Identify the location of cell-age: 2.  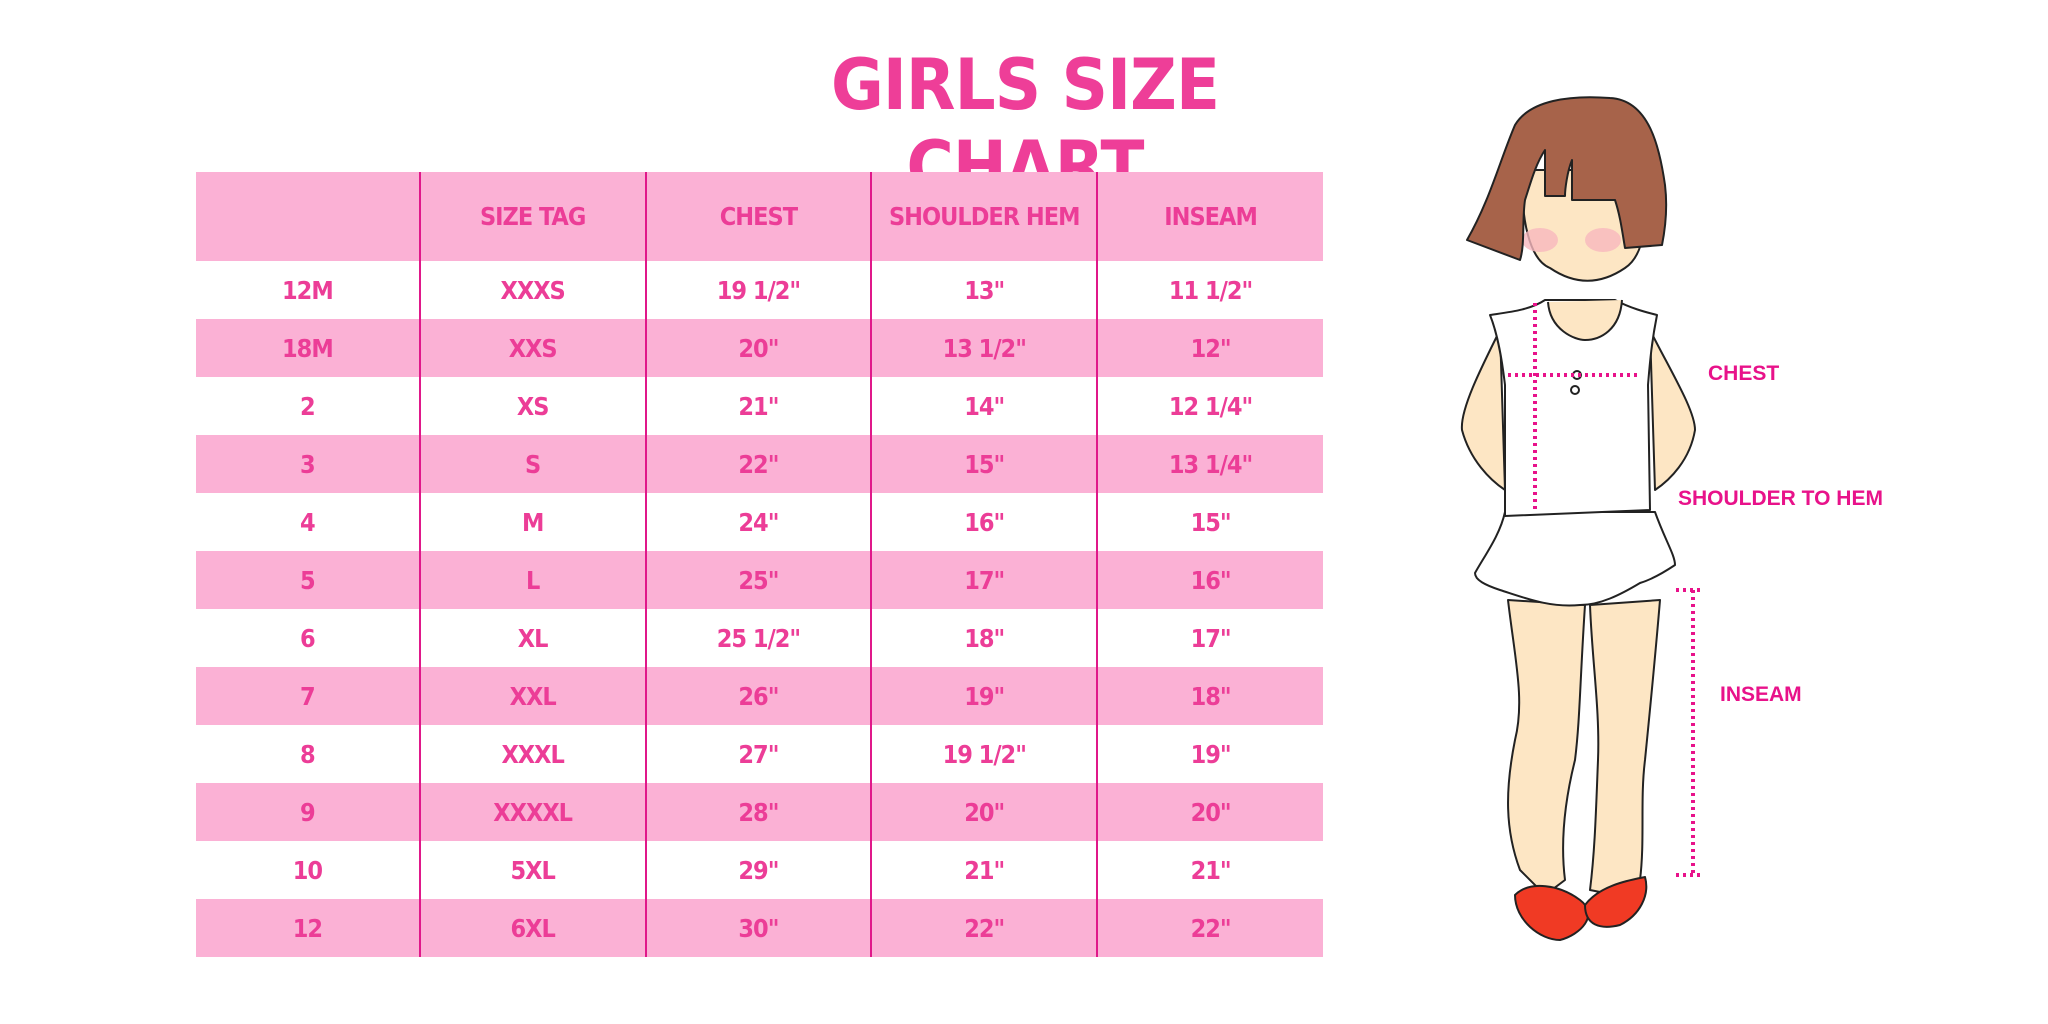
(308, 406).